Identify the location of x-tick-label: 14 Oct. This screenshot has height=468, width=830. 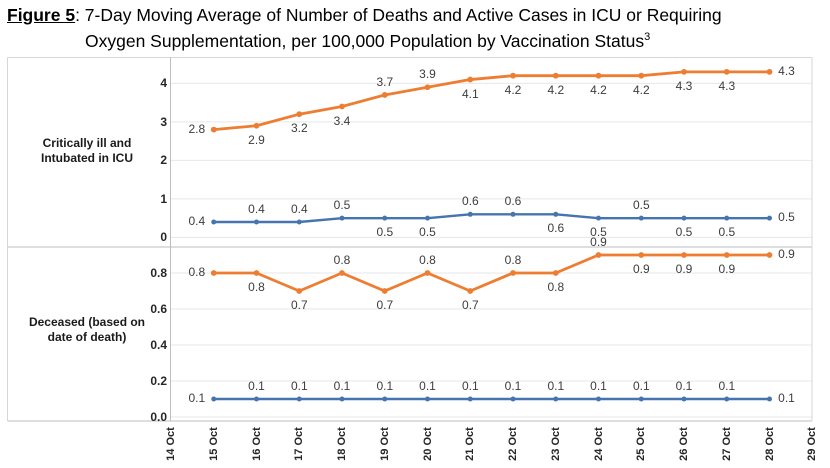
(171, 444).